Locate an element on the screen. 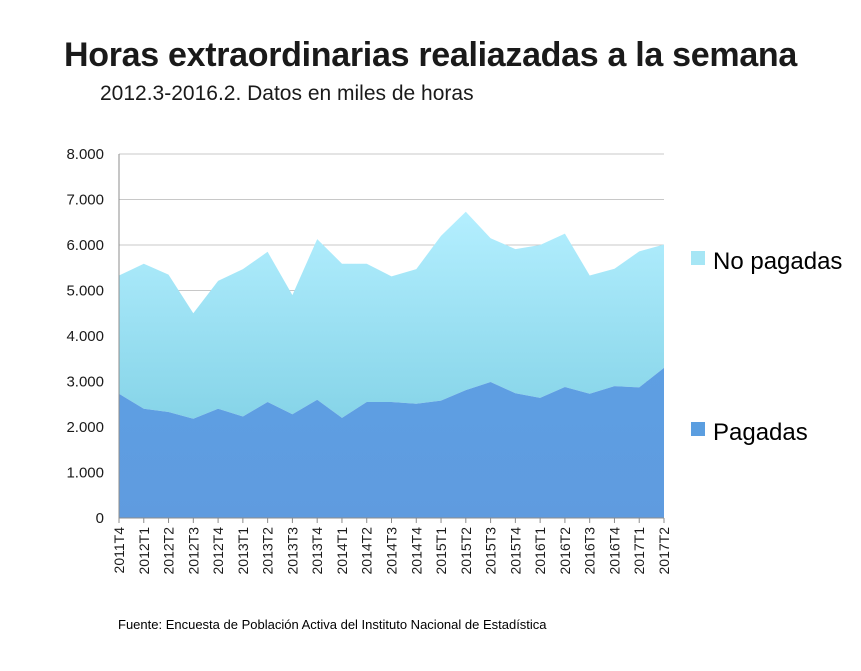 This screenshot has width=861, height=671. x-tick-label: 2013T1 is located at coordinates (243, 551).